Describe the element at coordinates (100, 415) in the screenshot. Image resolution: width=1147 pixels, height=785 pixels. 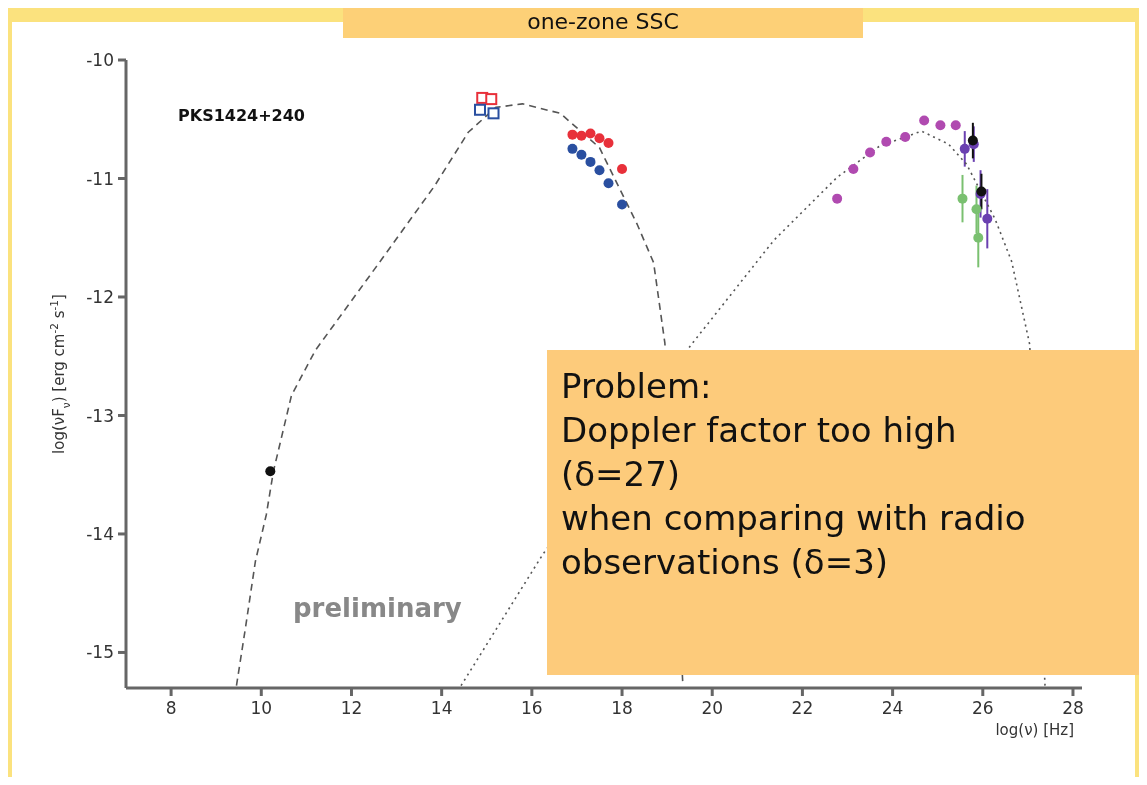
I see `y-tick-label: -13` at that location.